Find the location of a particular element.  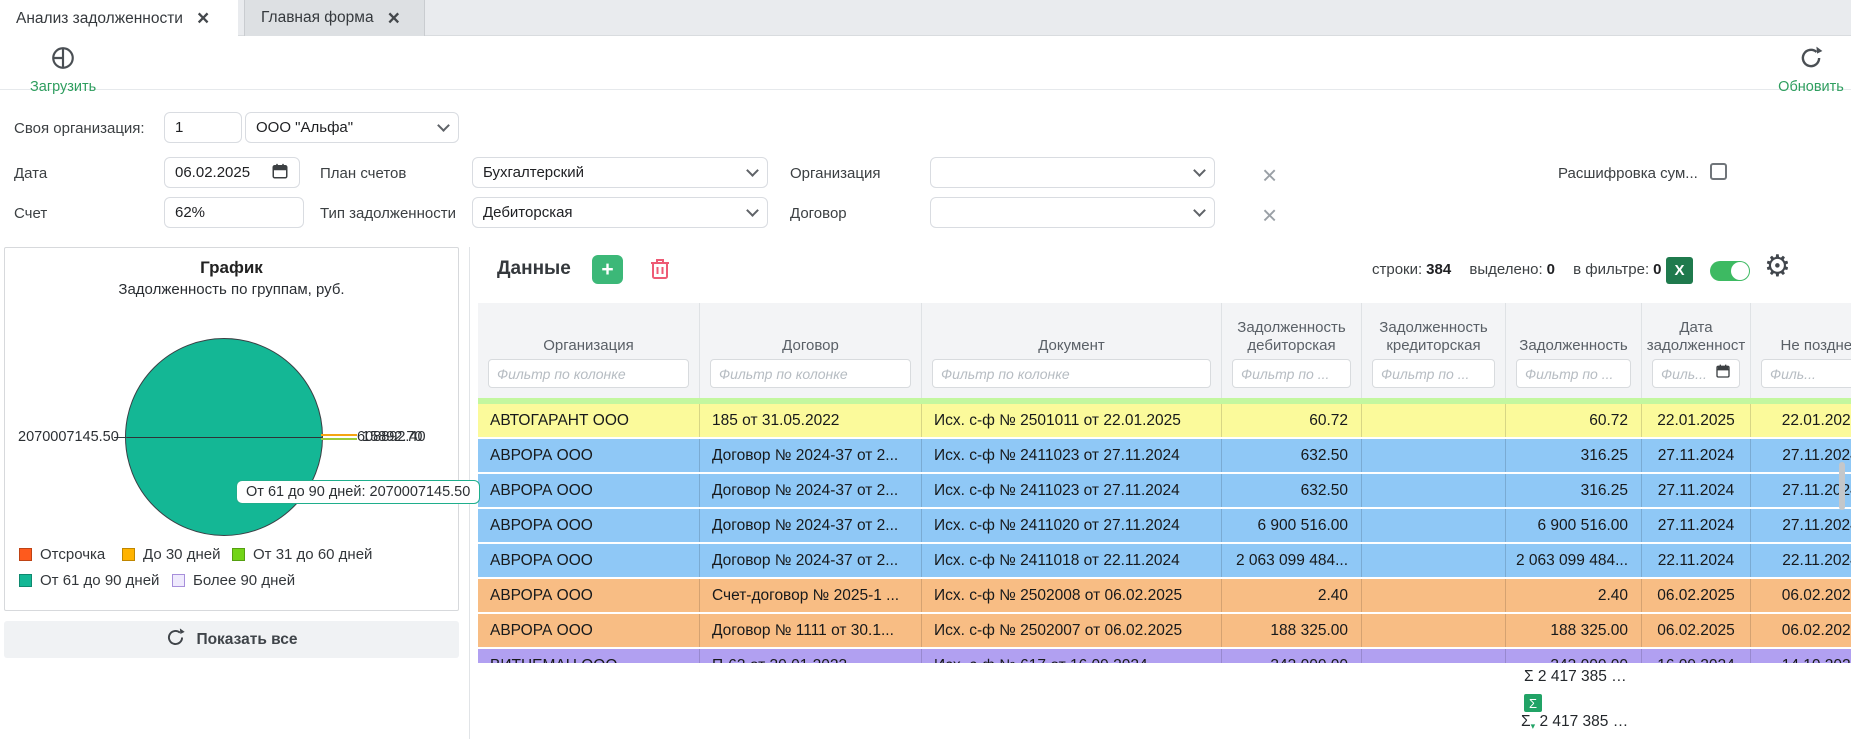

legend-item: Отсрочка is located at coordinates (62, 554).